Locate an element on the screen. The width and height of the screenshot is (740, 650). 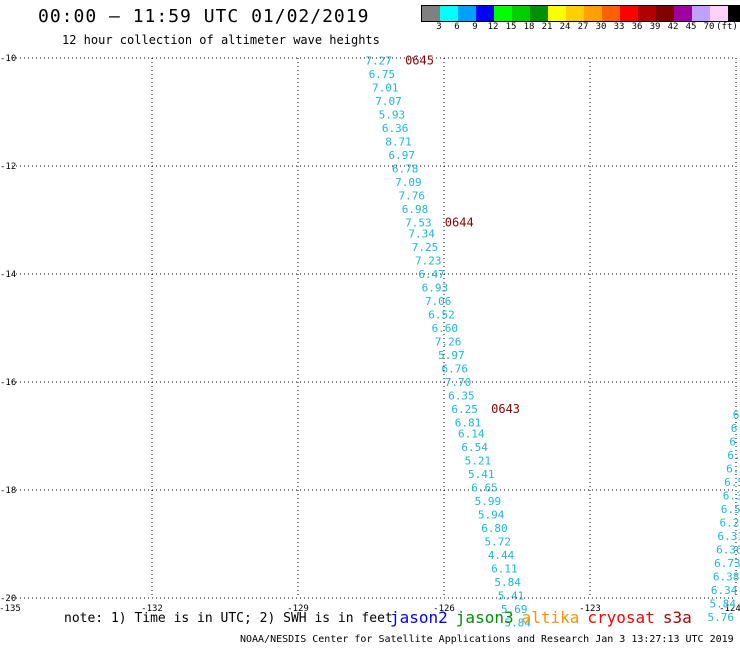
color-scale-label: 70 is located at coordinates (709, 27).